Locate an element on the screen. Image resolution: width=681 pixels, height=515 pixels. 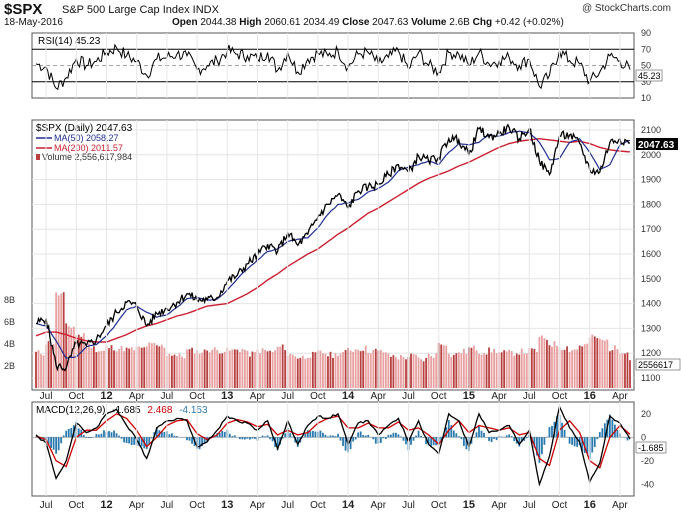
price-tick-label: 1700 is located at coordinates (651, 229).